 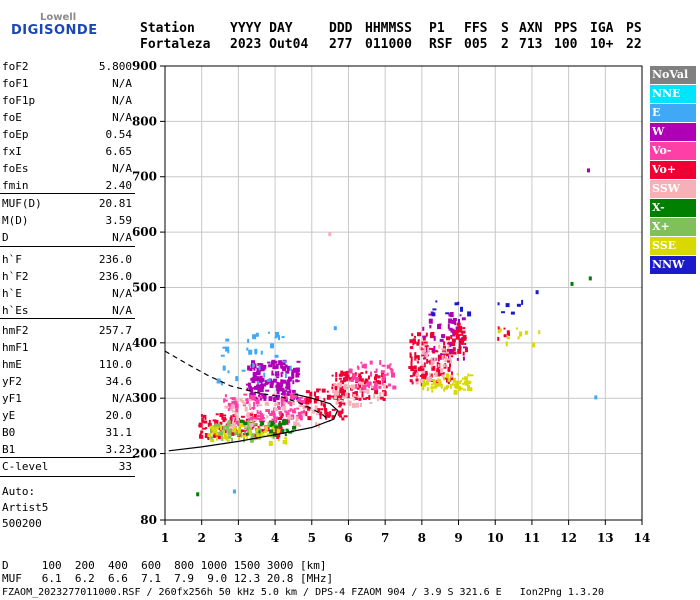 What do you see at coordinates (15, 220) in the screenshot?
I see `param-name: M(D)` at bounding box center [15, 220].